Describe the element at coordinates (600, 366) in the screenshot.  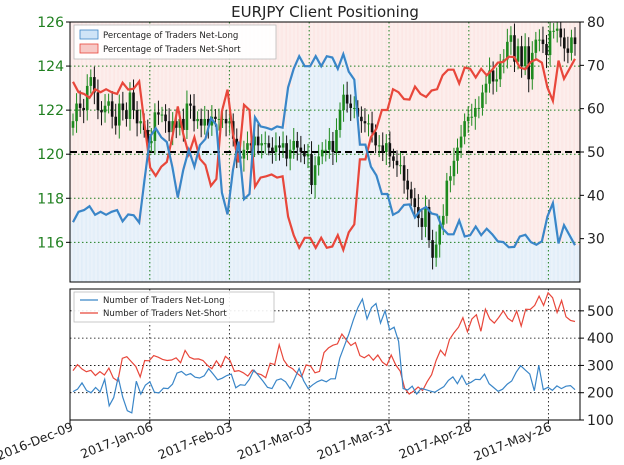
I see `bottom-tick-label: 300` at that location.